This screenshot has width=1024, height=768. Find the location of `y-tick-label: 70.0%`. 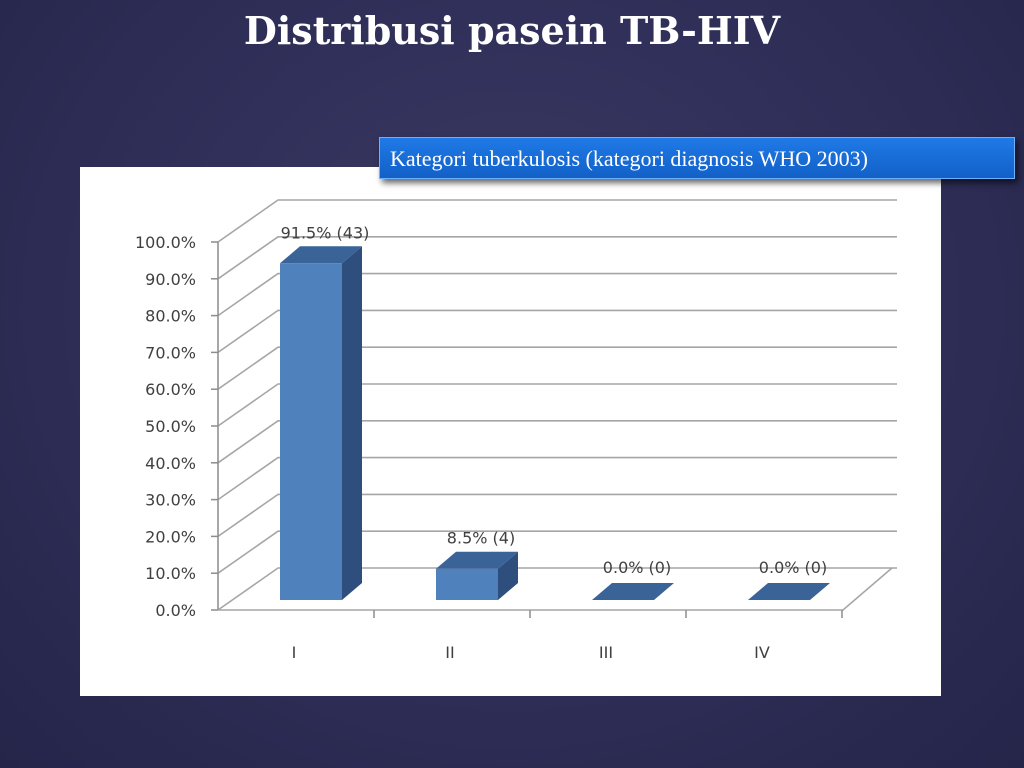

y-tick-label: 70.0% is located at coordinates (170, 352).